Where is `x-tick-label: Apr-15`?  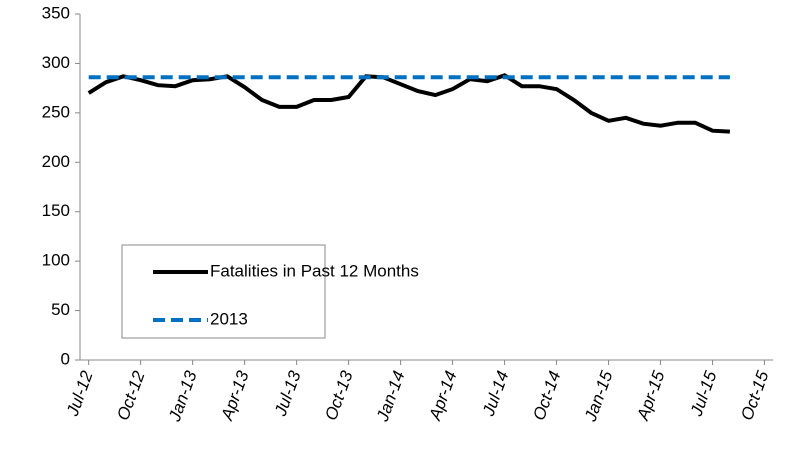
x-tick-label: Apr-15 is located at coordinates (651, 396).